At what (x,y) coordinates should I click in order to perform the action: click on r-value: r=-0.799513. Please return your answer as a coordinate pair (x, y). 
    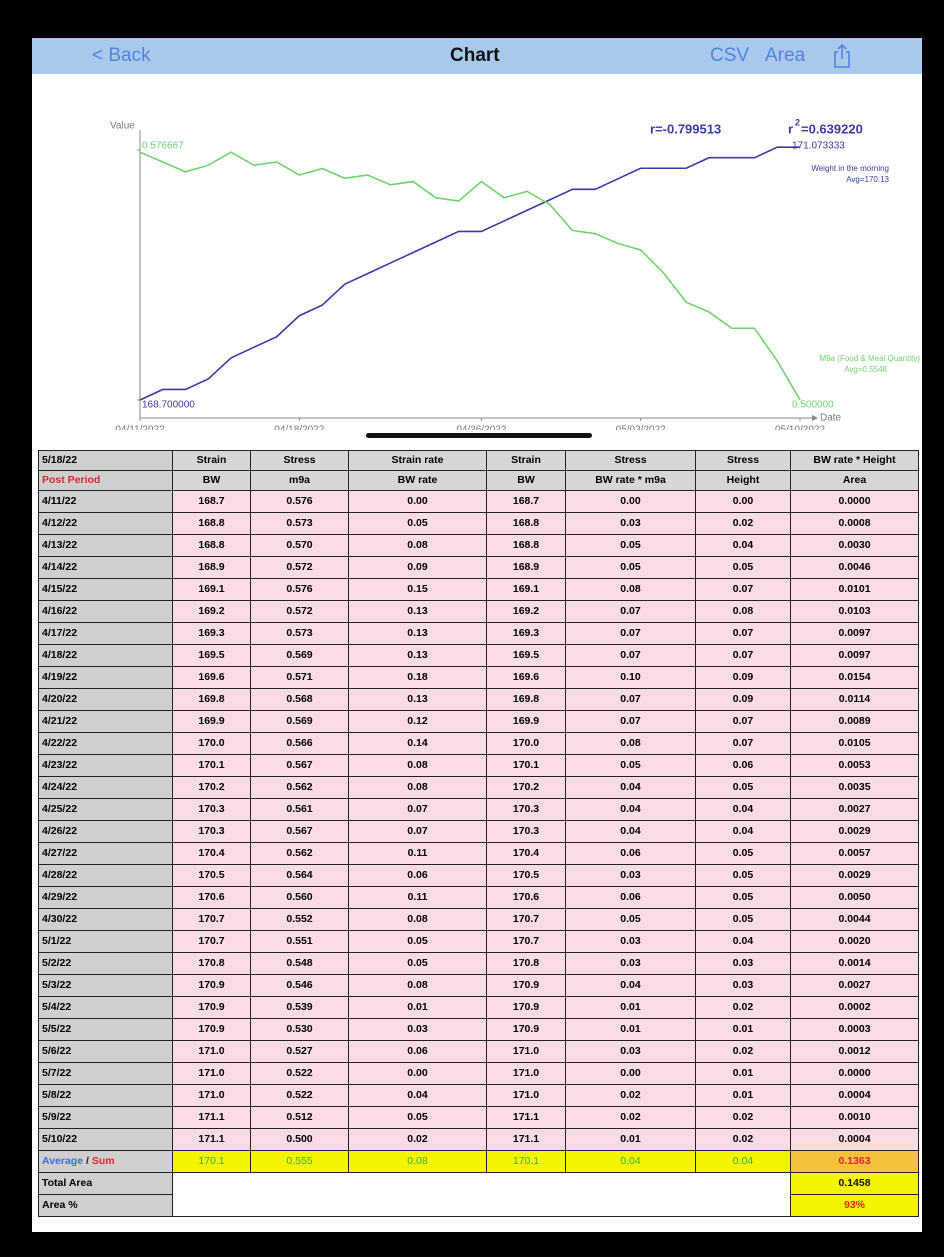
    Looking at the image, I should click on (685, 128).